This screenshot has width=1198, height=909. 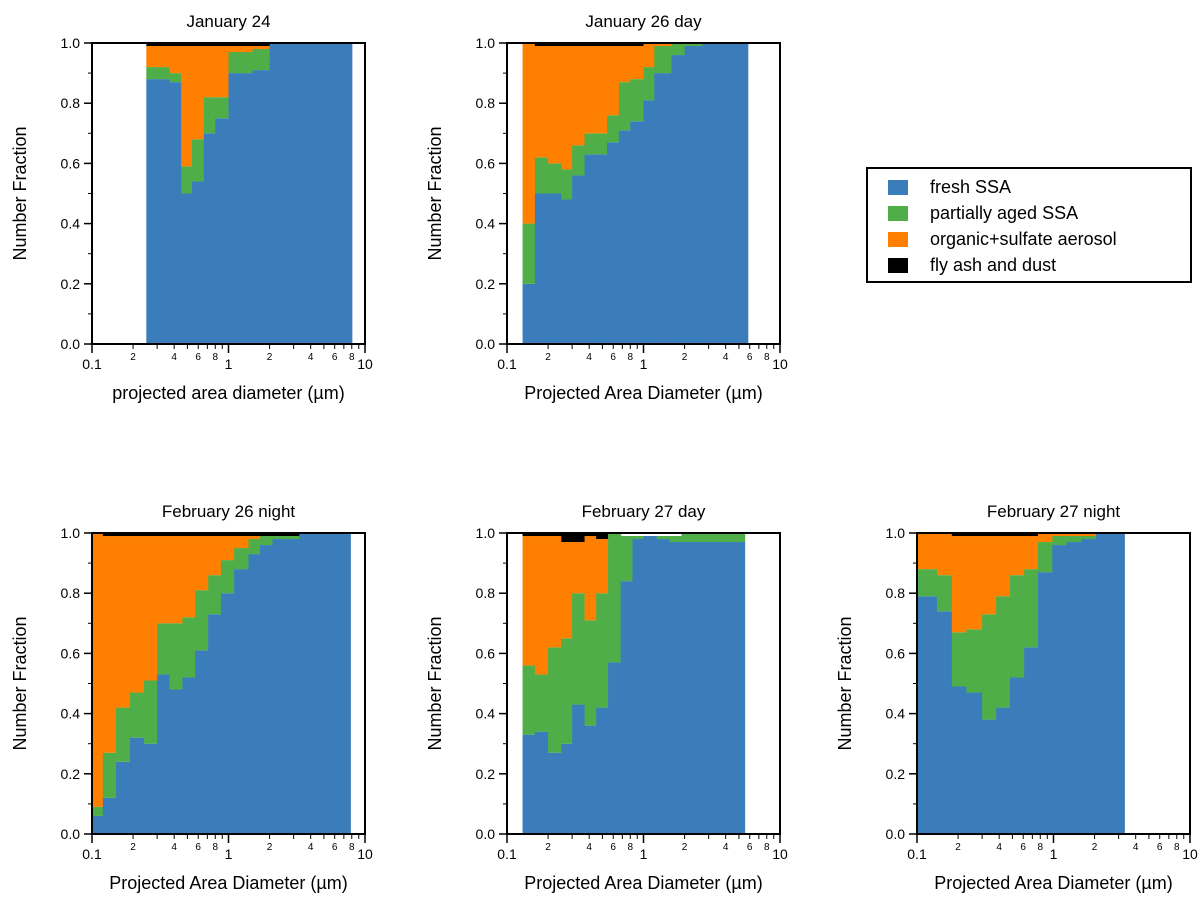 I want to click on y-tick-label: 0.8, so click(x=71, y=103).